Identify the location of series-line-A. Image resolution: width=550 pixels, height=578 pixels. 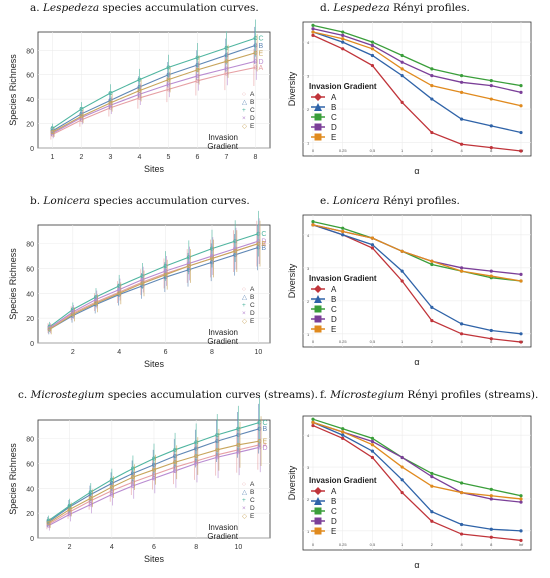
(154, 101).